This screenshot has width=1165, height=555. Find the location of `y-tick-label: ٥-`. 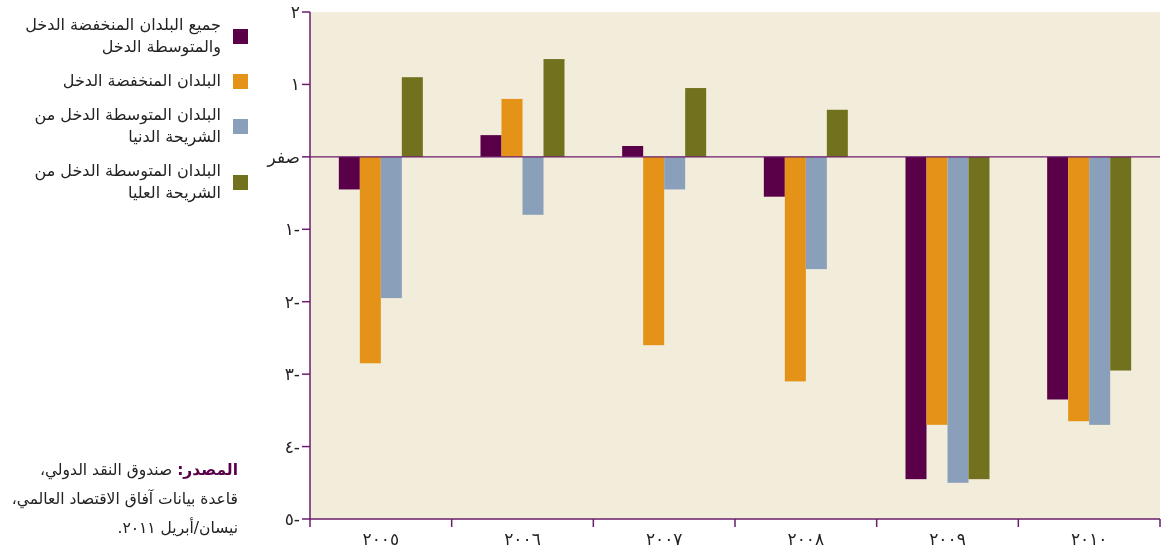

y-tick-label: ٥- is located at coordinates (292, 519).